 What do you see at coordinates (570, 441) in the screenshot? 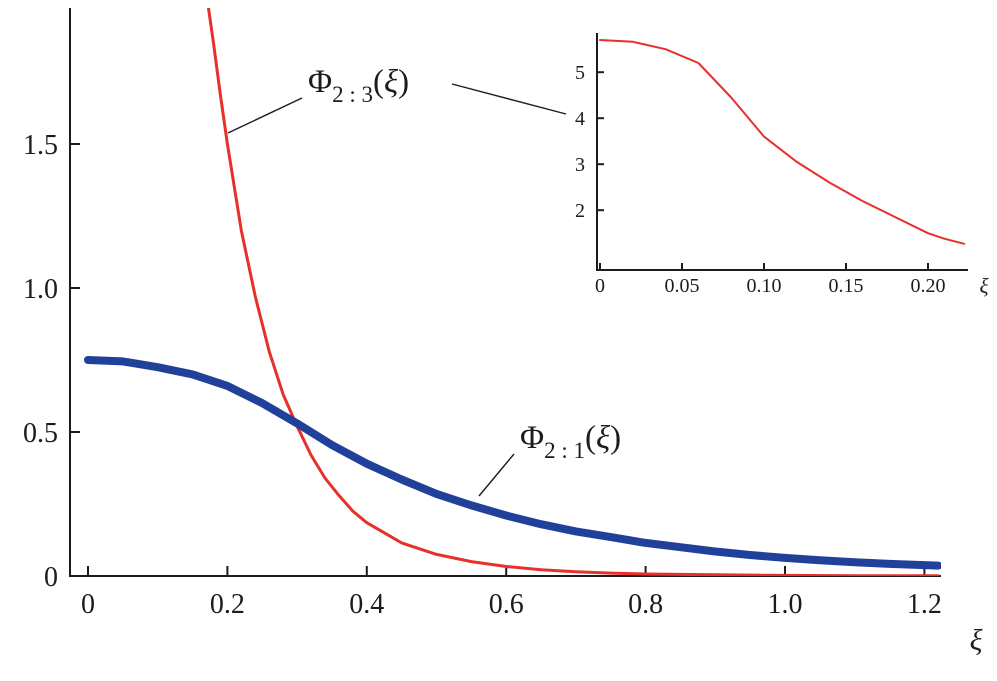
I see `phi-2-1-label: Φ2 : 1(ξ)` at bounding box center [570, 441].